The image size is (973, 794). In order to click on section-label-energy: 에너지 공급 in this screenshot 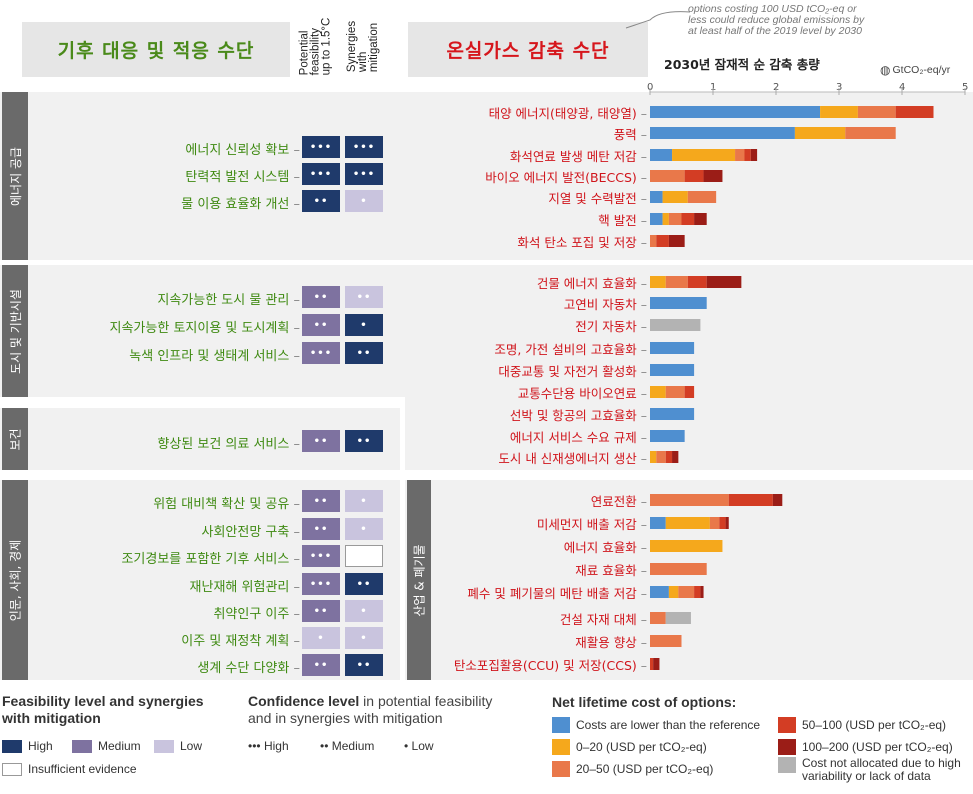, I will do `click(15, 176)`.